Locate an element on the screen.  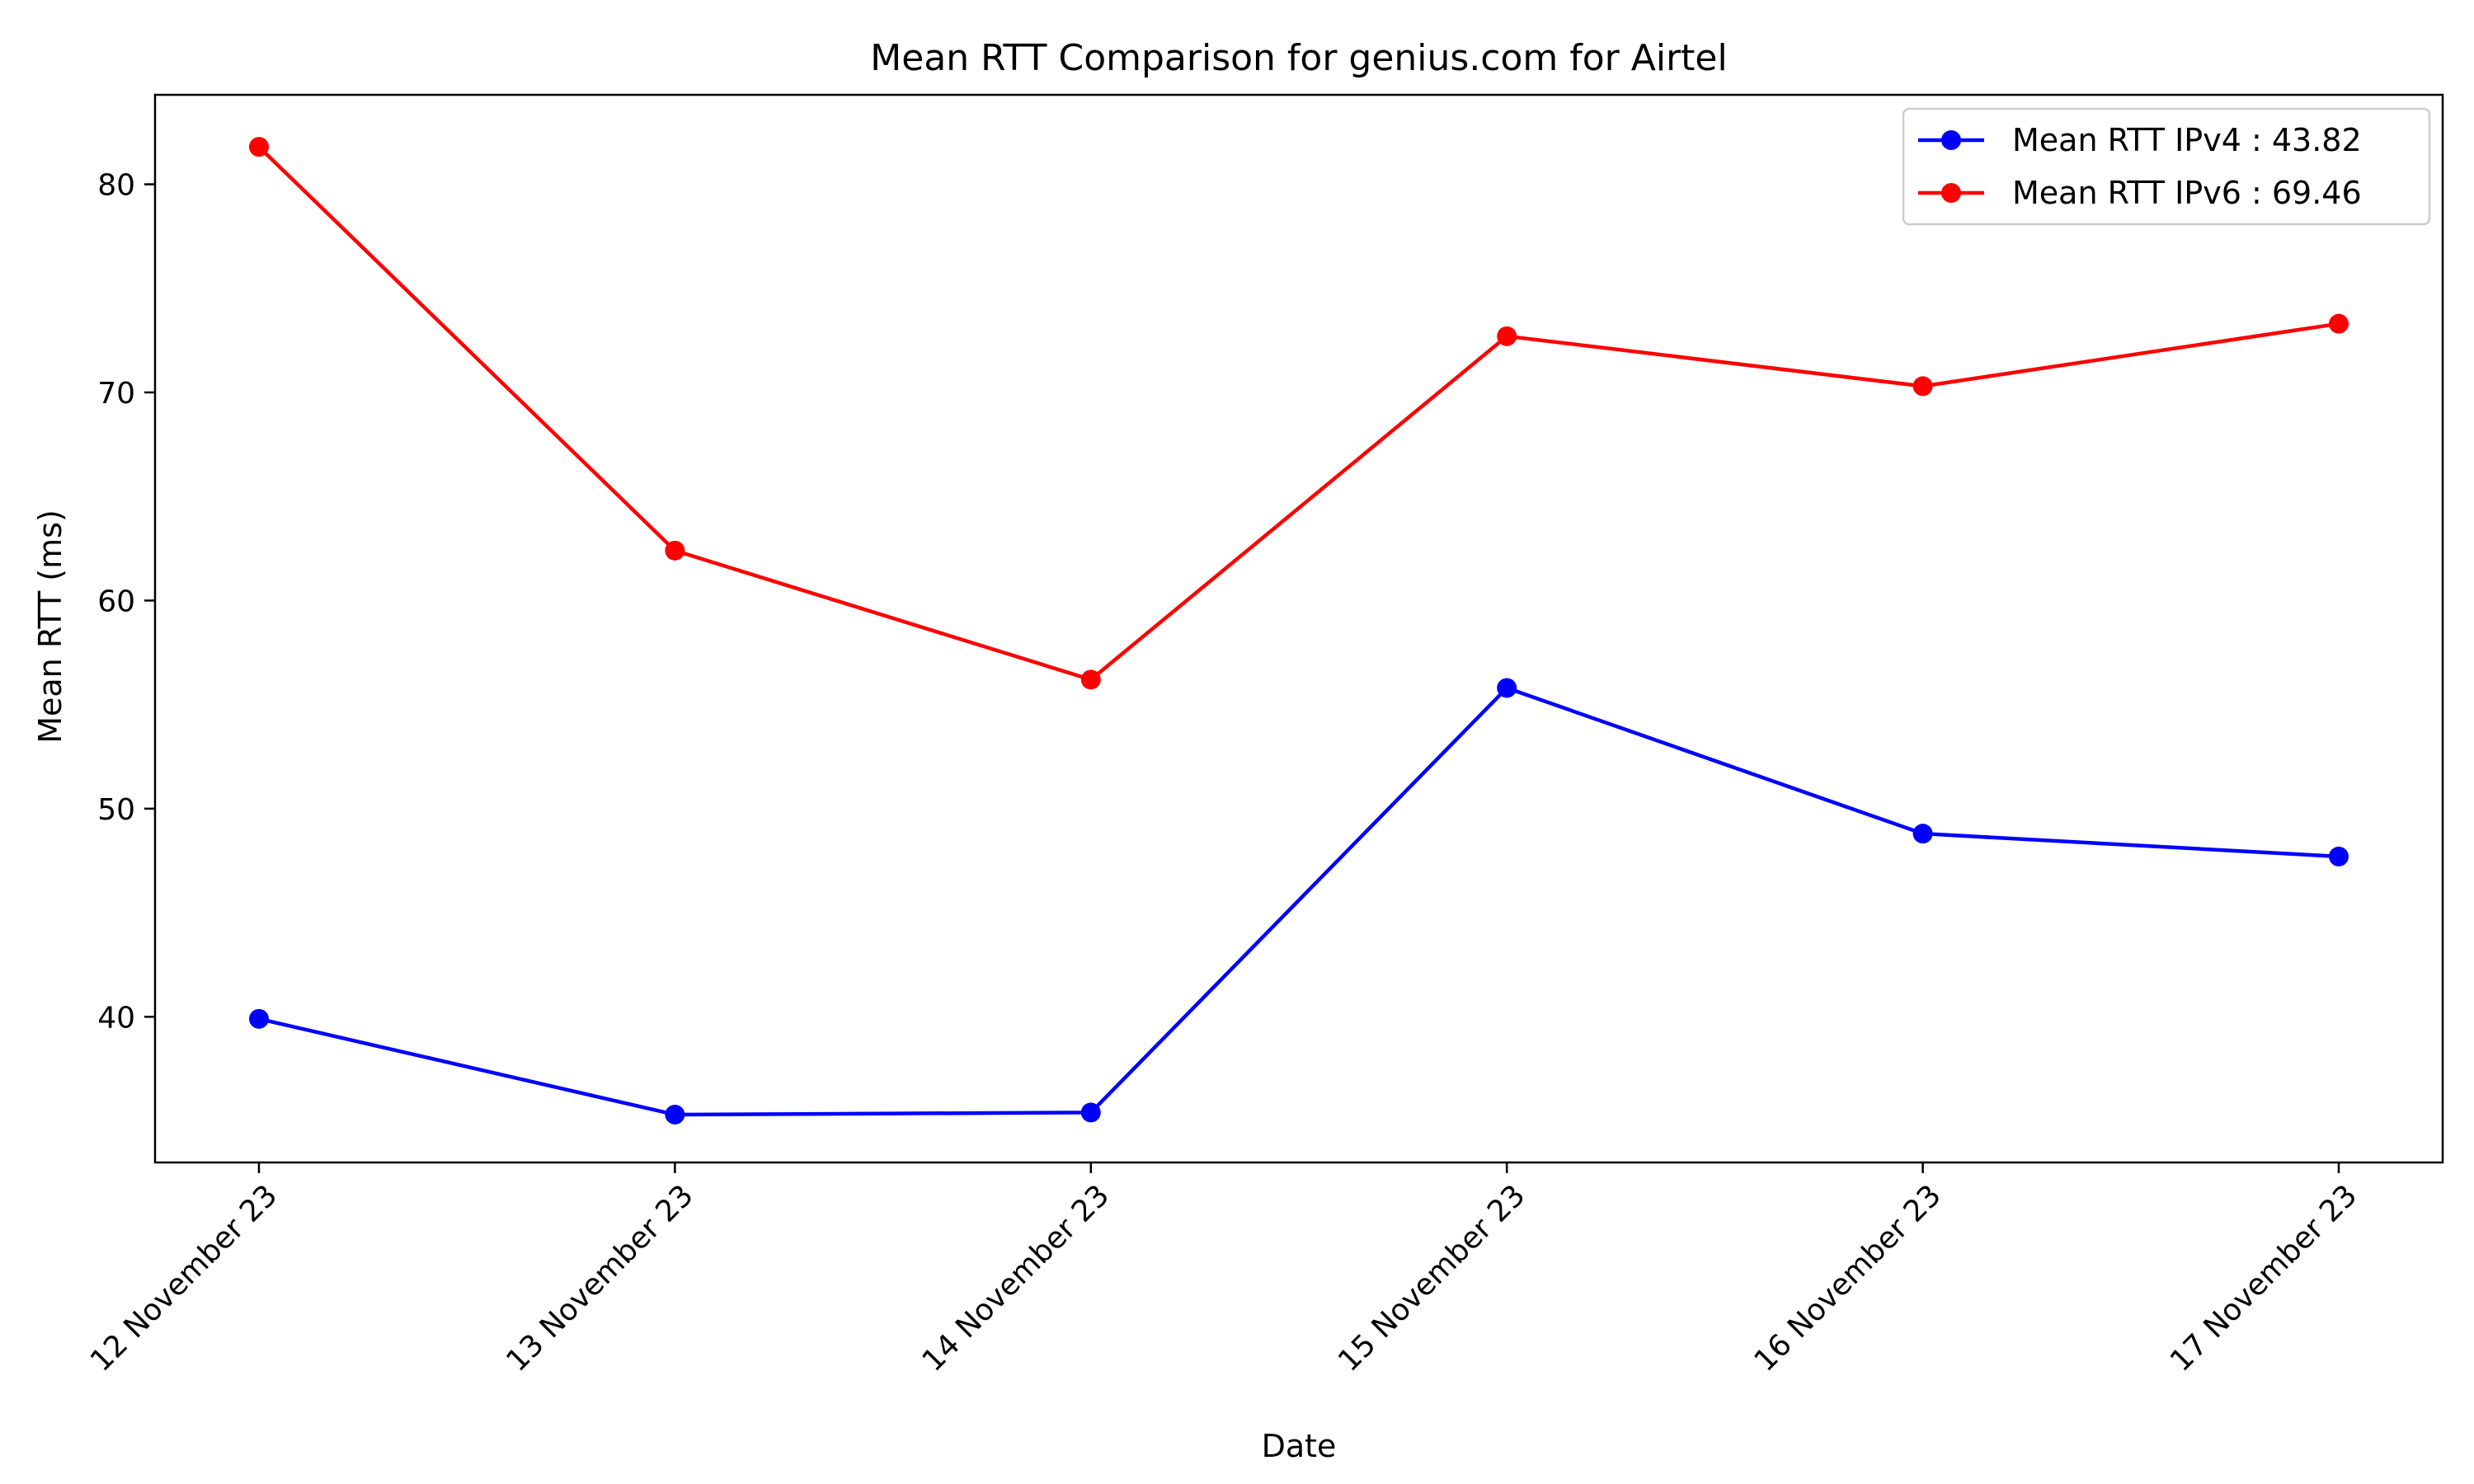
legend-label: Mean RTT IPv4 : 43.82 is located at coordinates (2187, 140).